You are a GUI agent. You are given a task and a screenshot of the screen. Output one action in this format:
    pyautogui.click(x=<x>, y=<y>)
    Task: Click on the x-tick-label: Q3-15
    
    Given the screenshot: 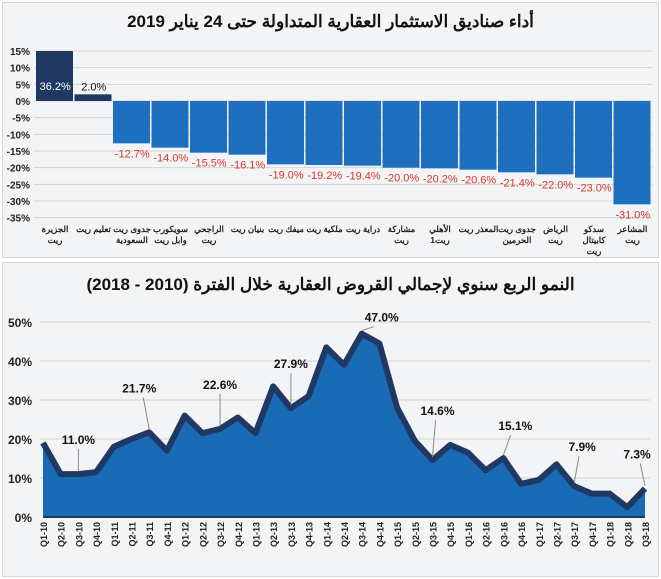 What is the action you would take?
    pyautogui.click(x=434, y=534)
    